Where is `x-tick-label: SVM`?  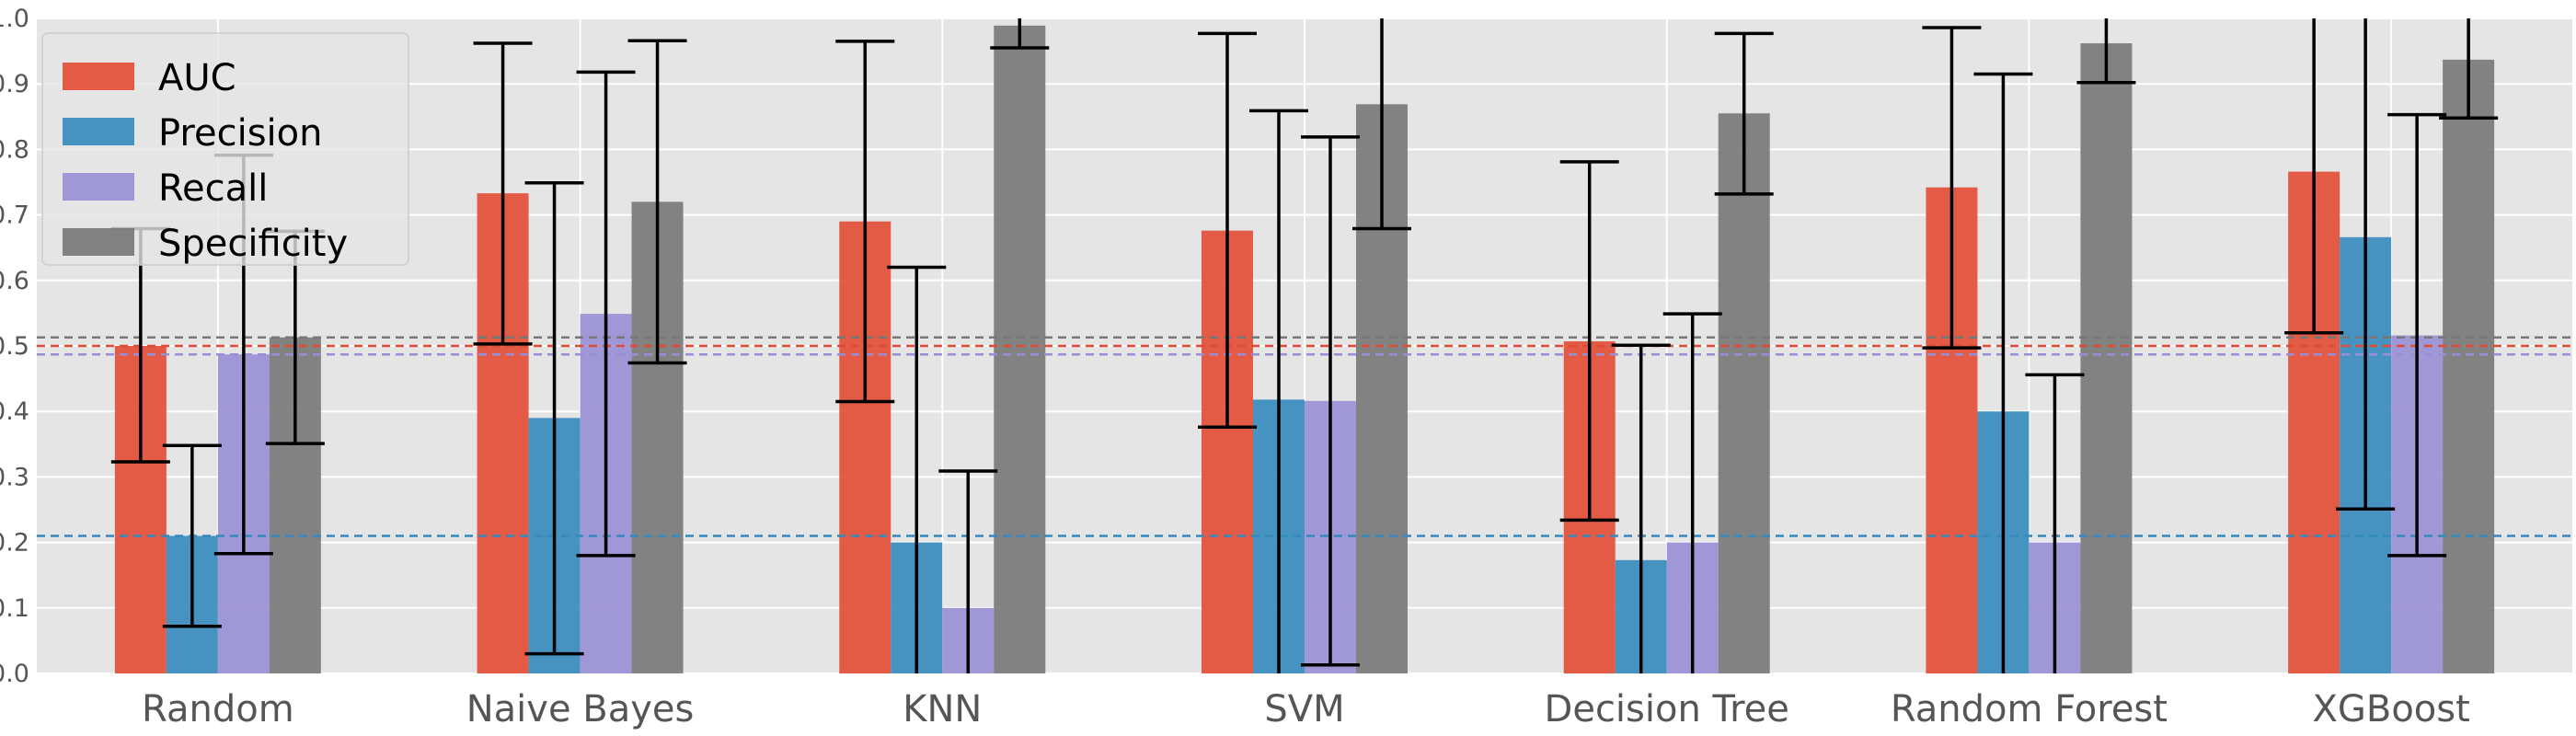
x-tick-label: SVM is located at coordinates (1304, 709).